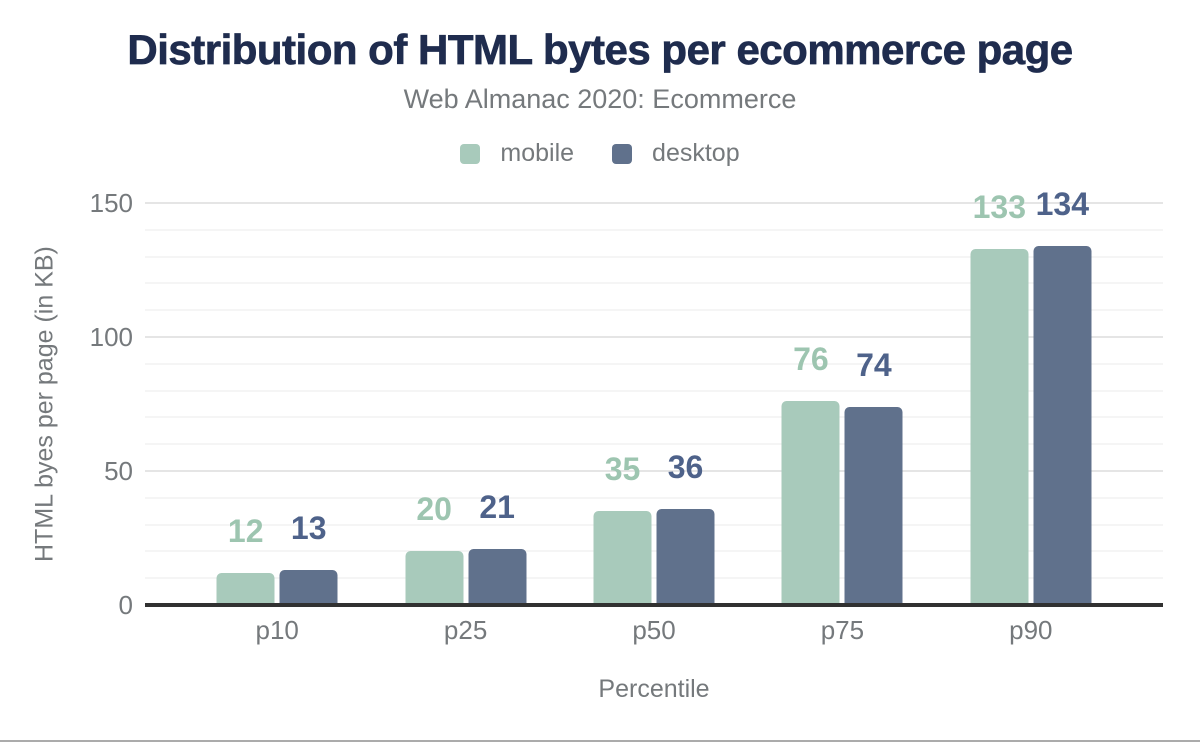  I want to click on bar-desktop-p10, so click(308, 587).